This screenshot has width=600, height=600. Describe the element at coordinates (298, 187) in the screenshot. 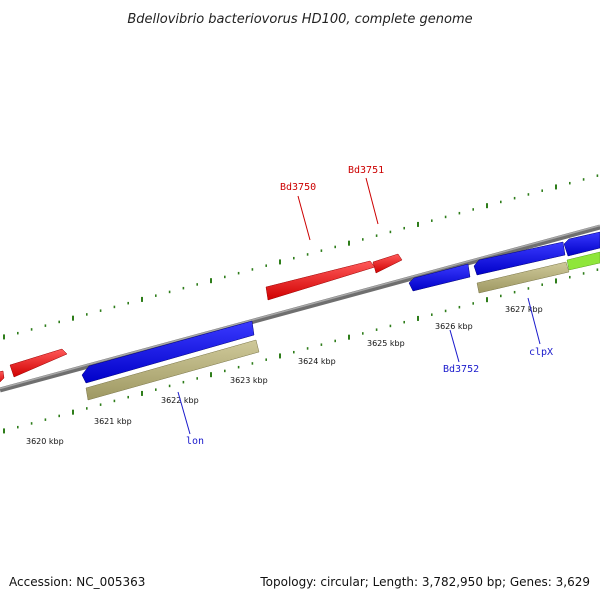

I see `gene-label-bd3750: Bd3750` at that location.